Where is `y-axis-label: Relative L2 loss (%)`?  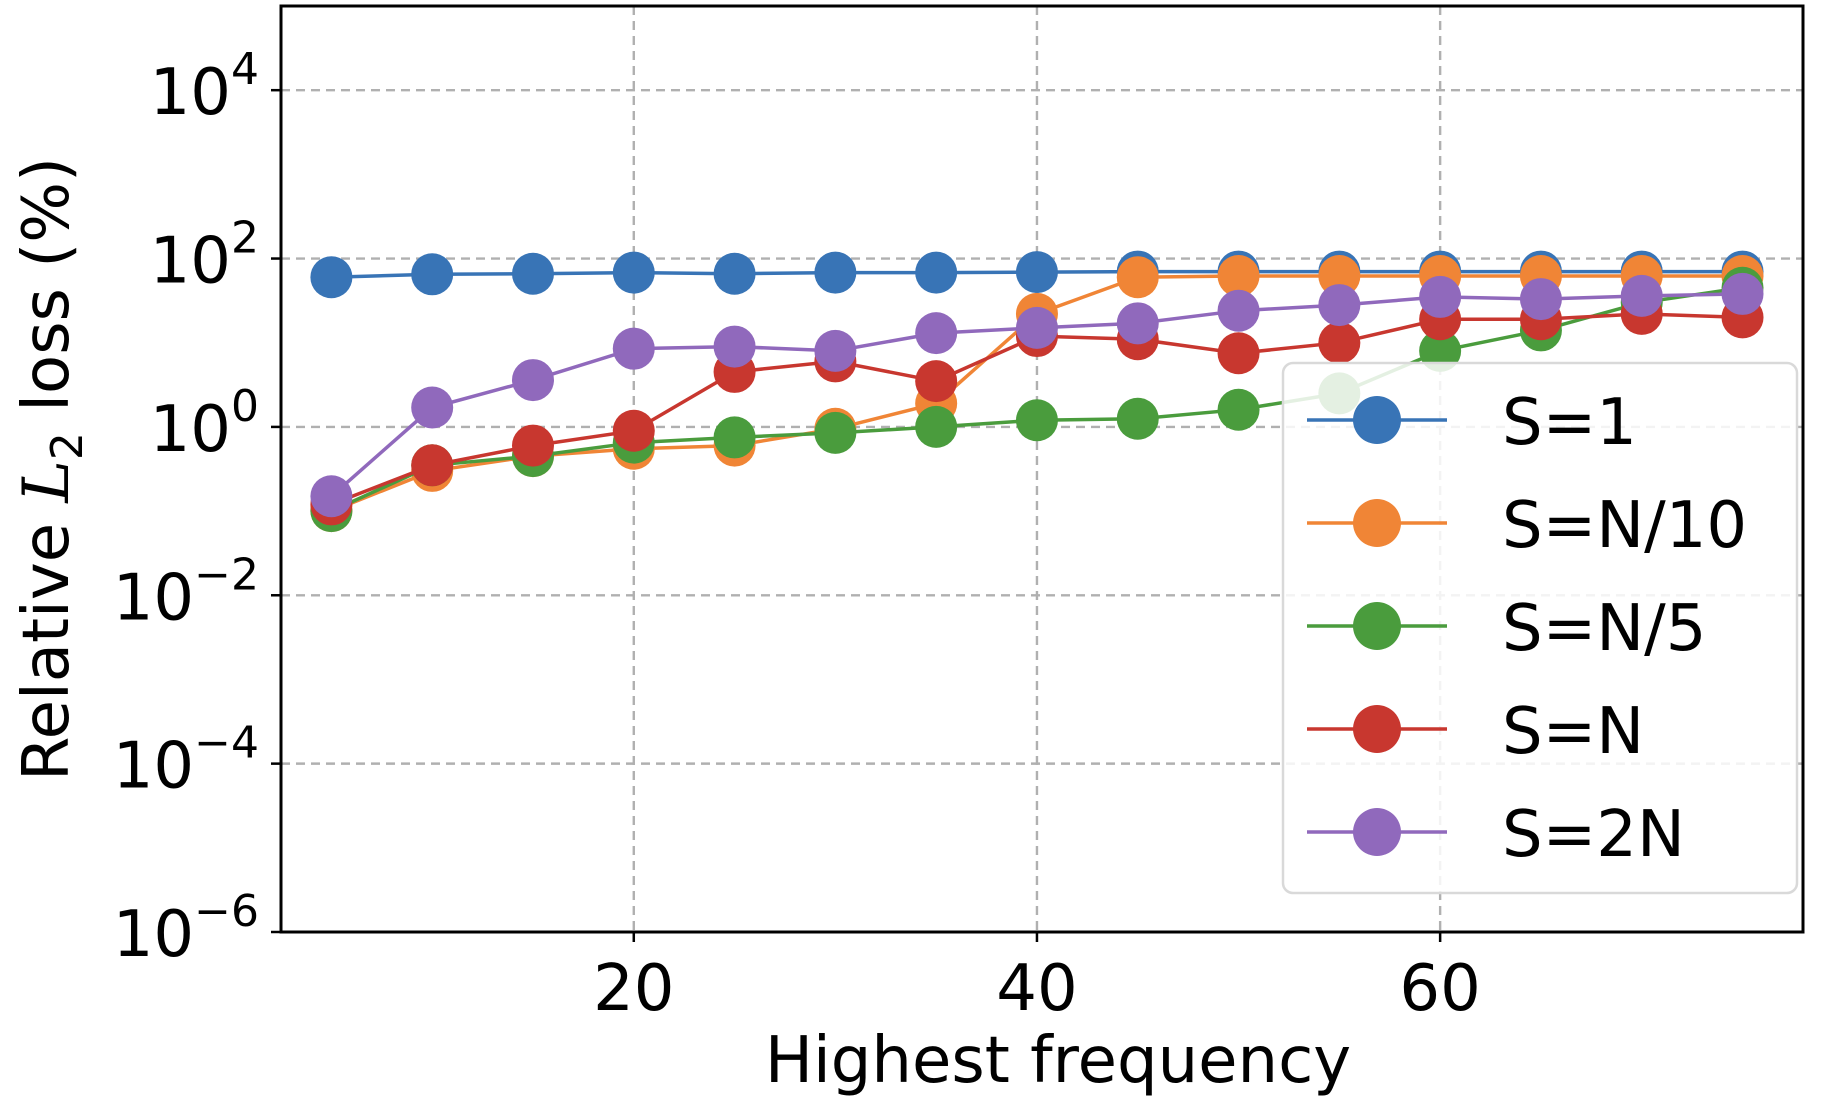 y-axis-label: Relative L2 loss (%) is located at coordinates (51, 469).